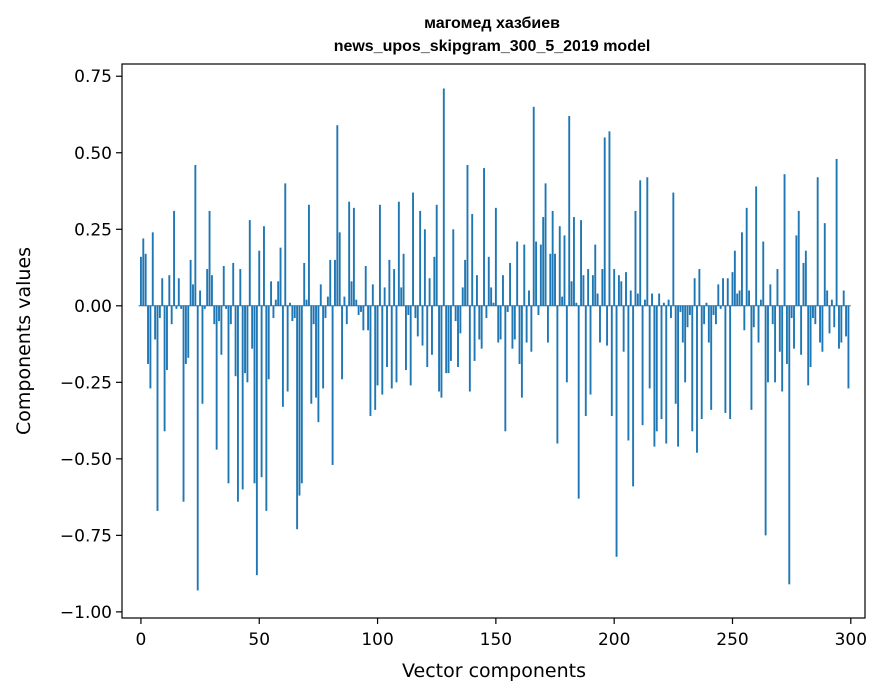 Image resolution: width=880 pixels, height=696 pixels. I want to click on chart-subtitle: news_upos_skipgram_300_5_2019 model, so click(492, 46).